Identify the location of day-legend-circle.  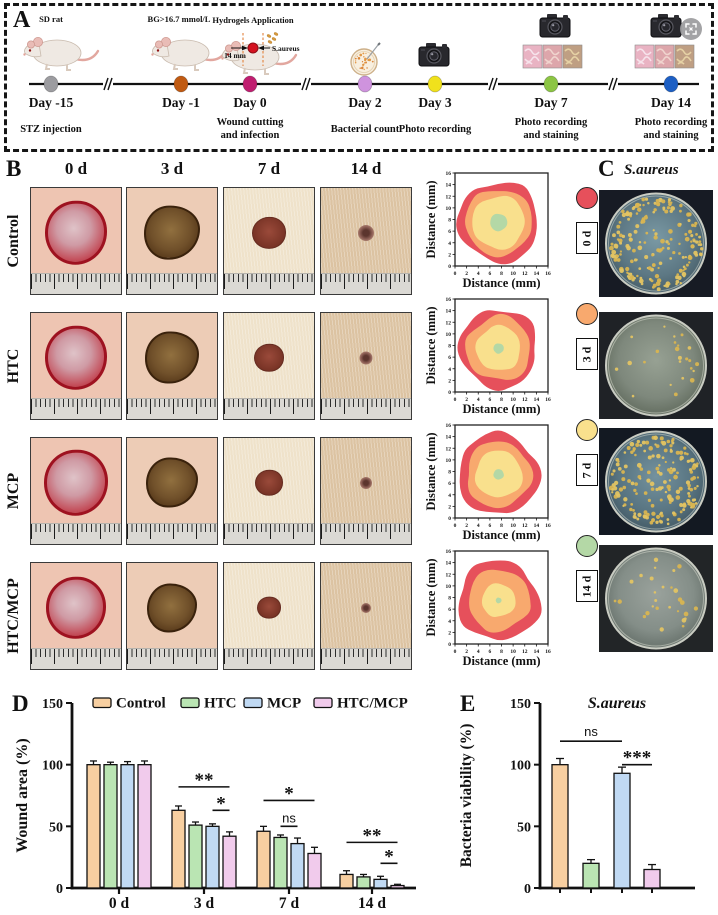
(587, 546).